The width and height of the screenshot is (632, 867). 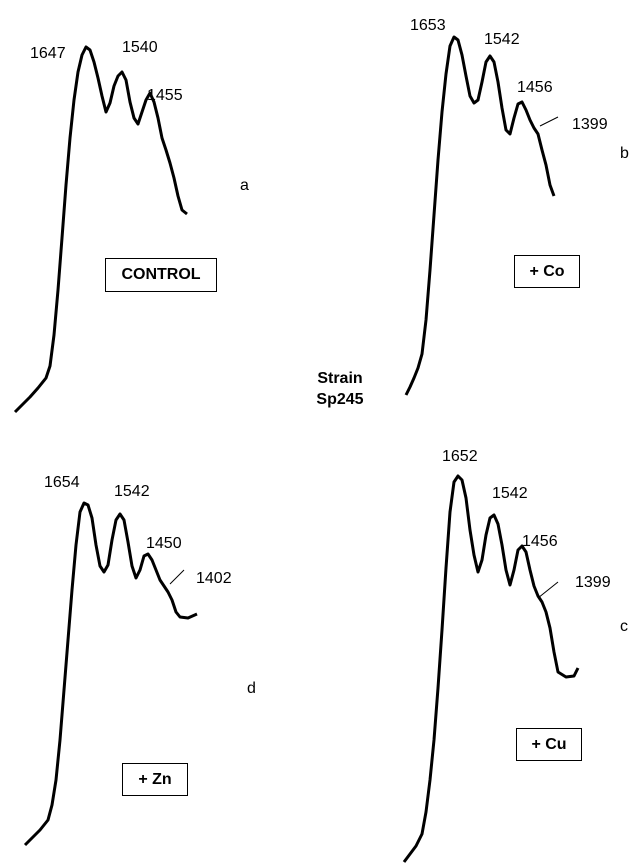 I want to click on peak-label: 1654, so click(x=62, y=482).